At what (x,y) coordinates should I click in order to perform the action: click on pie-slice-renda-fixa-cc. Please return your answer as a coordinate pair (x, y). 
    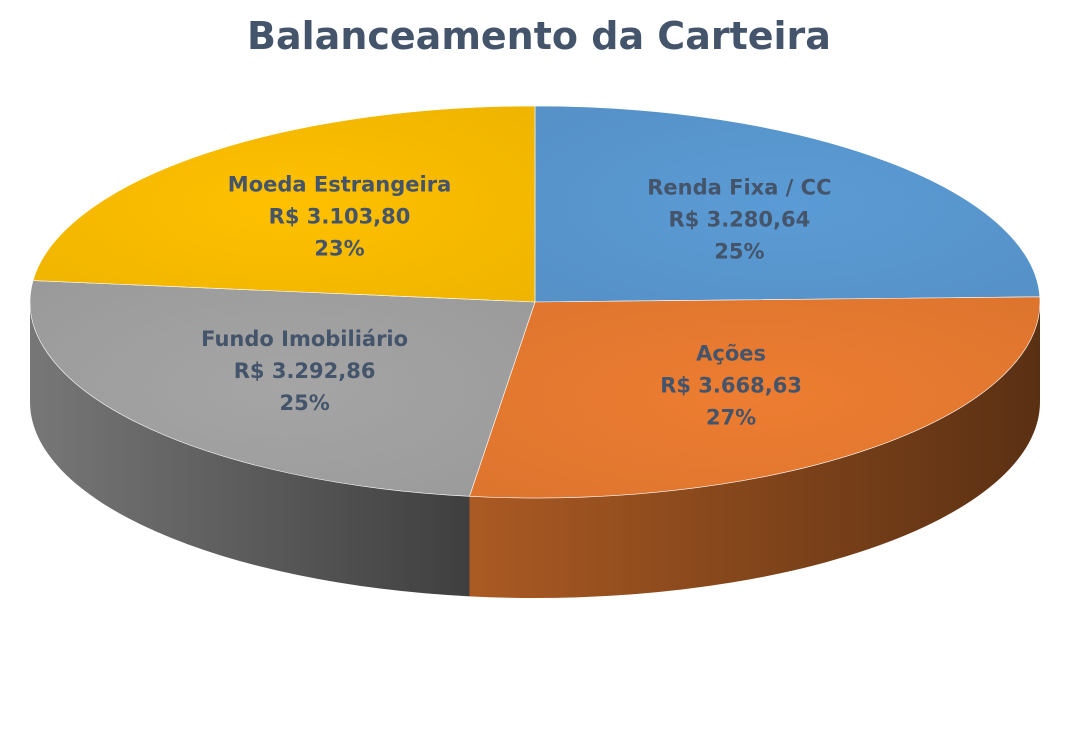
    Looking at the image, I should click on (787, 204).